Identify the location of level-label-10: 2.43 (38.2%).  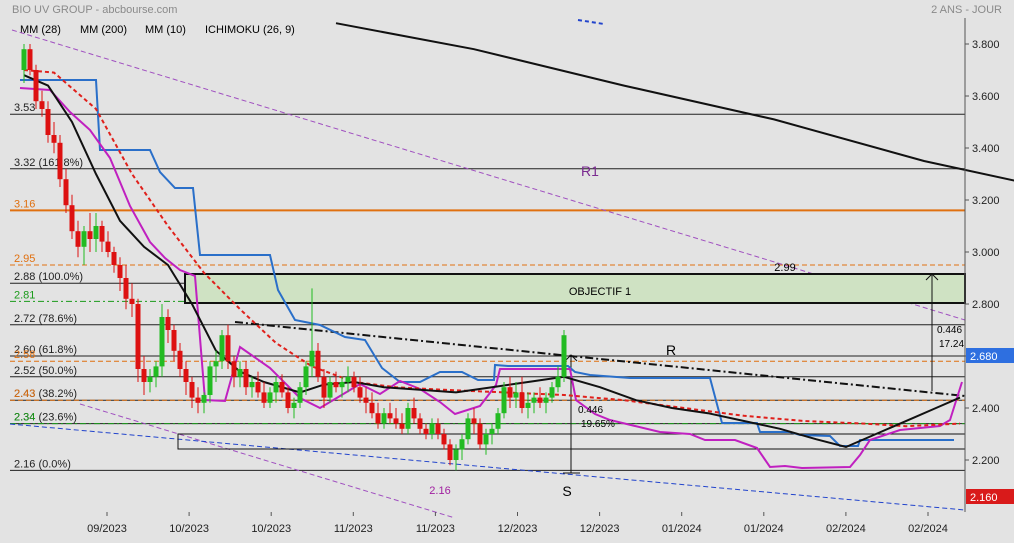
(45, 394).